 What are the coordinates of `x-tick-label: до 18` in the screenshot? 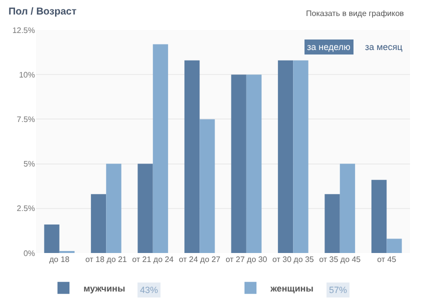 It's located at (59, 259).